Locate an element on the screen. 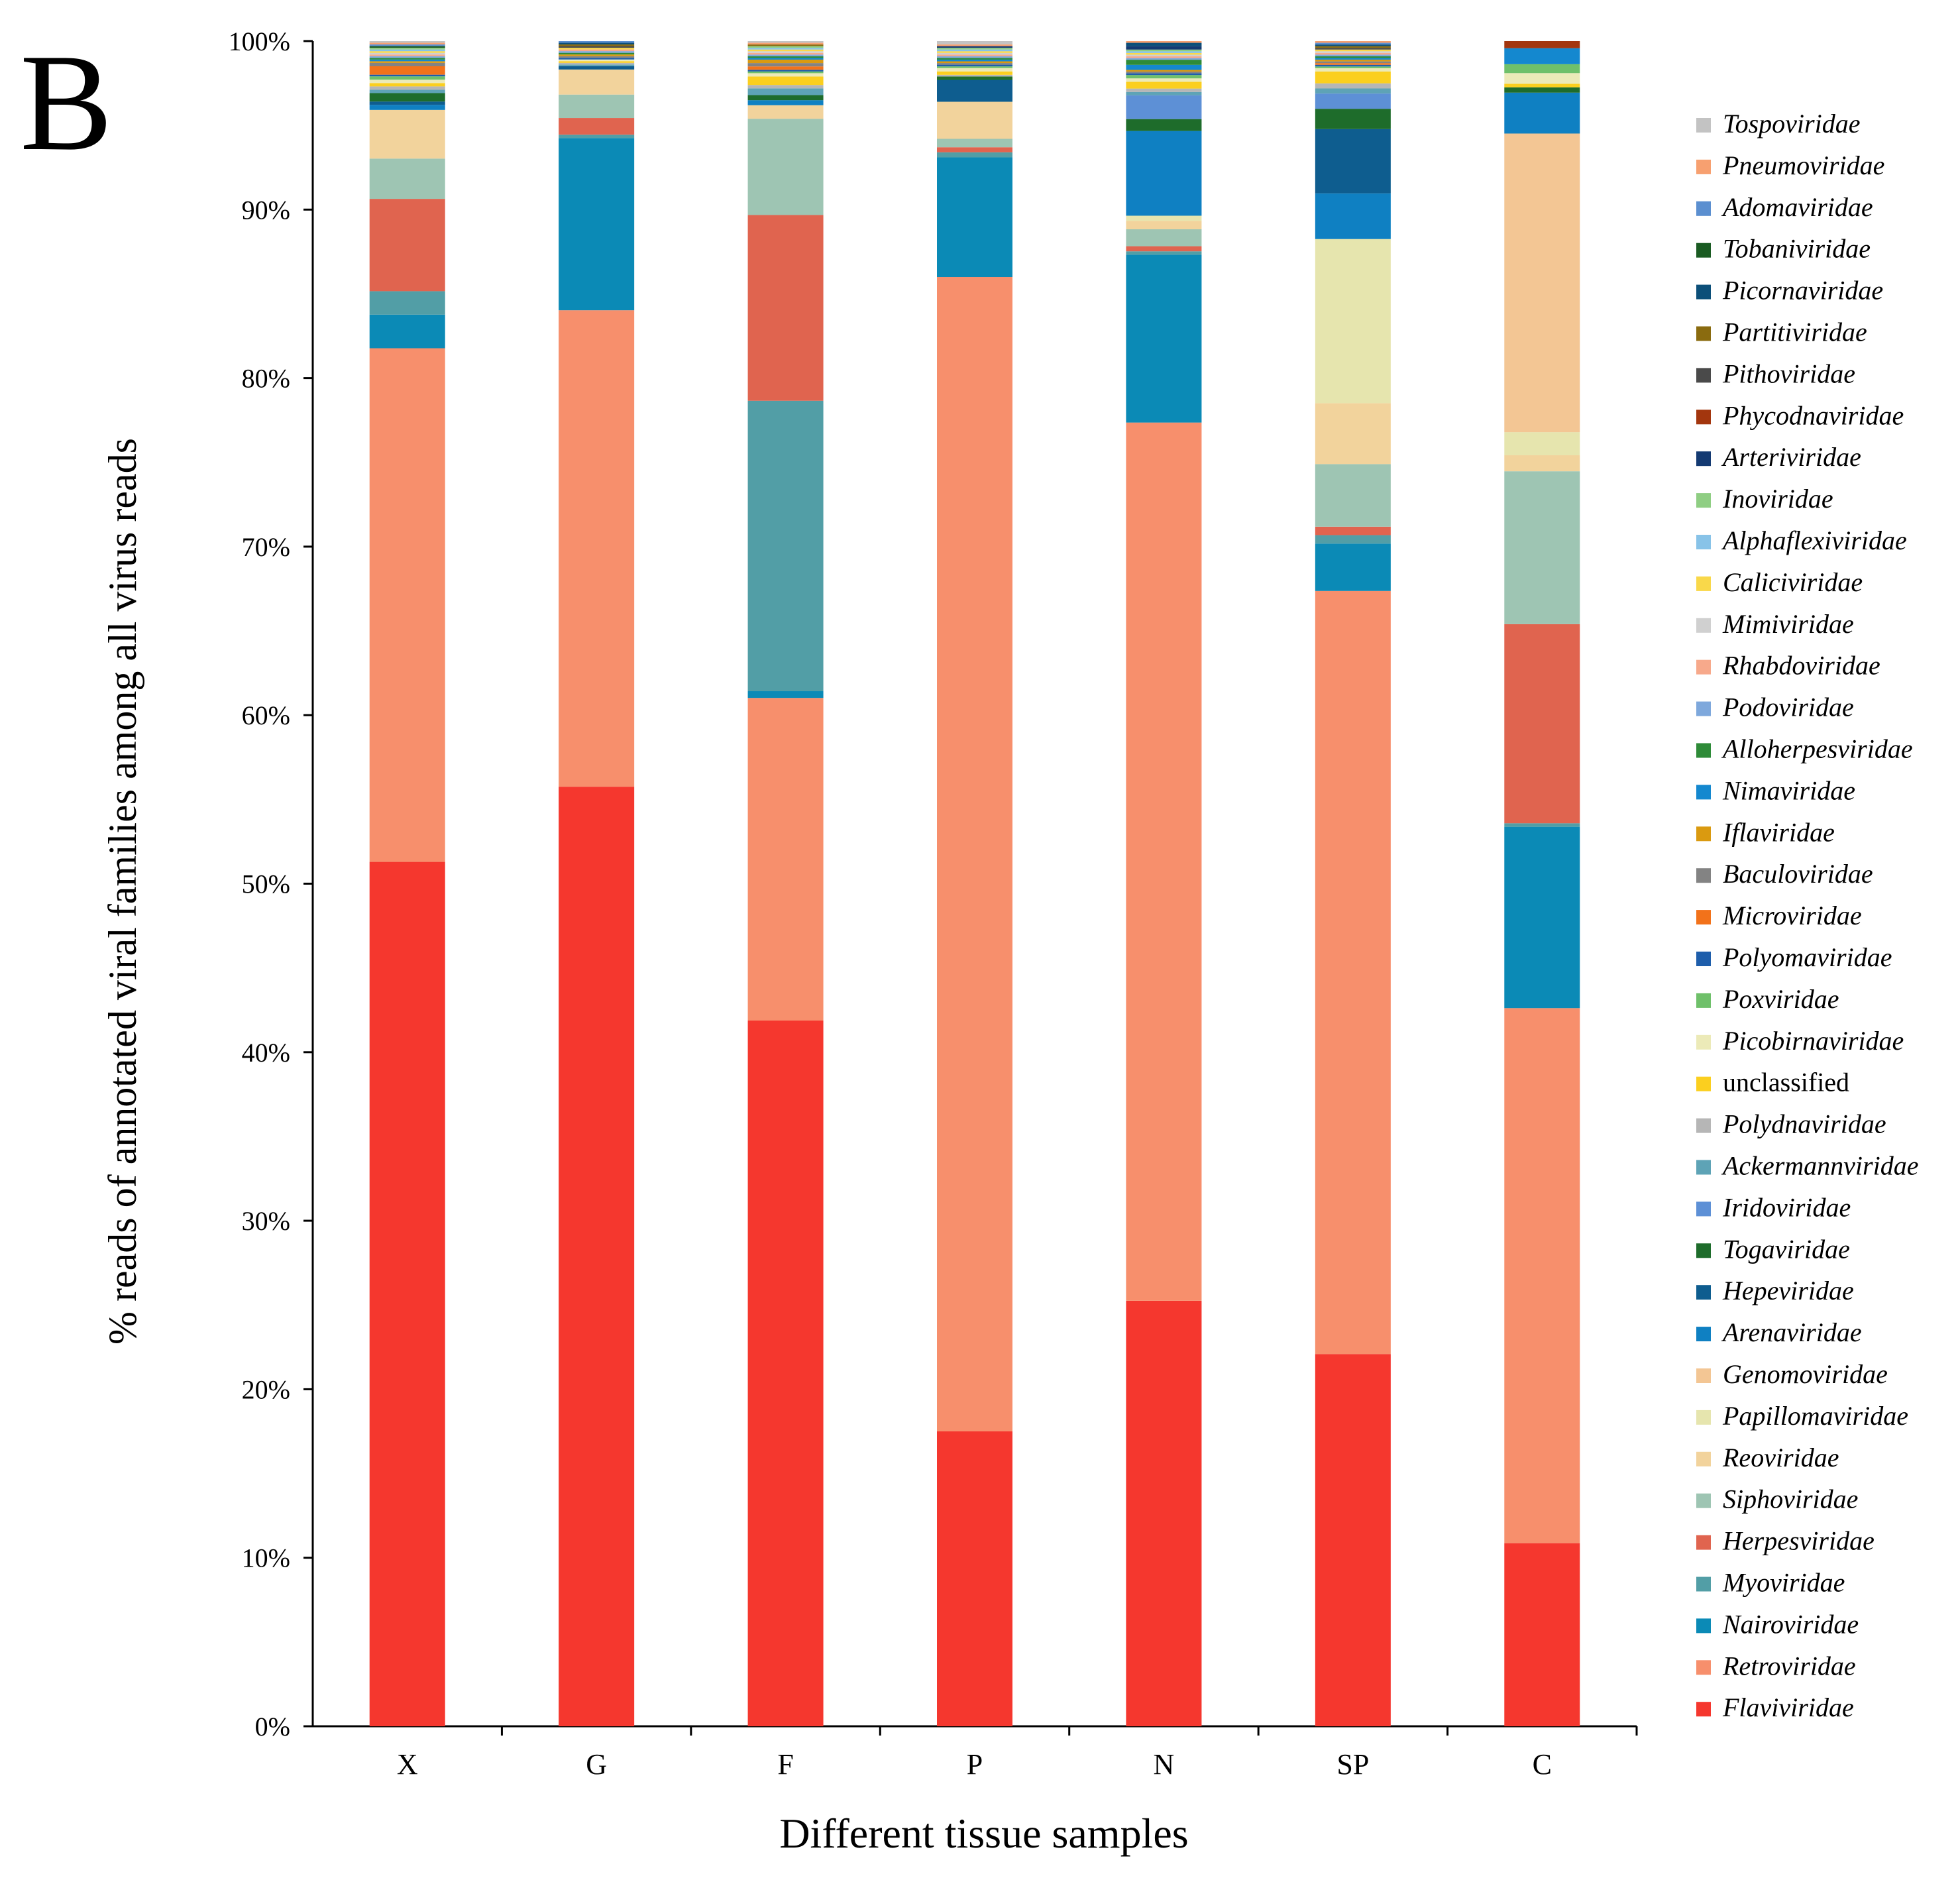 This screenshot has width=1960, height=1882. legend-label: Tospoviridae is located at coordinates (1791, 123).